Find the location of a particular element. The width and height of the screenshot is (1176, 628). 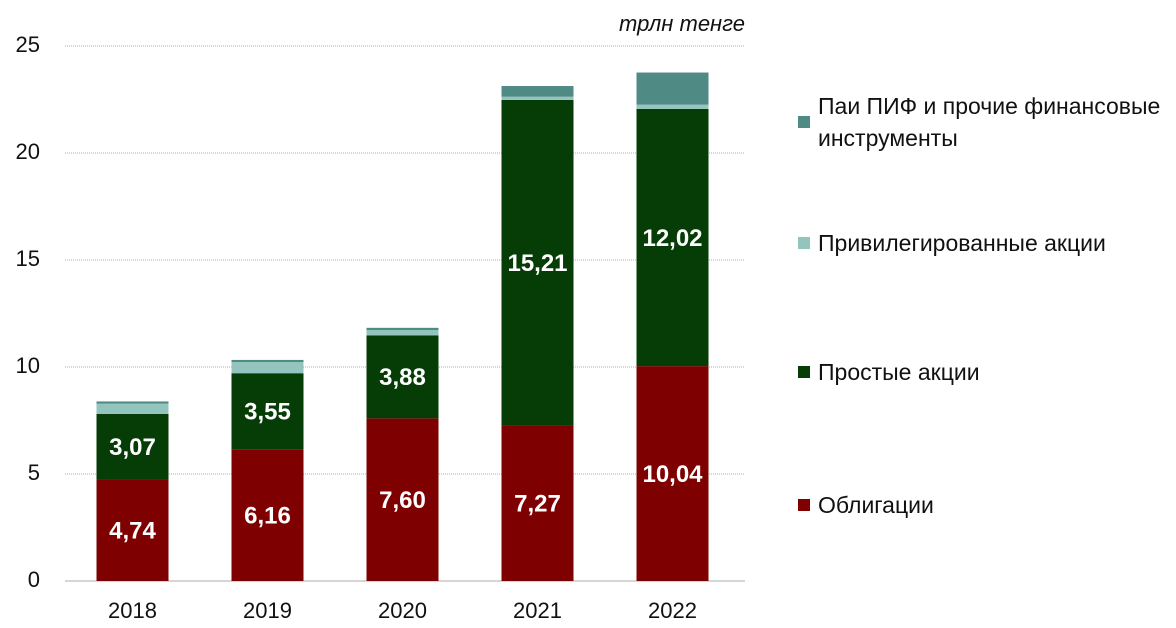

value-label: 12,02 is located at coordinates (672, 238).